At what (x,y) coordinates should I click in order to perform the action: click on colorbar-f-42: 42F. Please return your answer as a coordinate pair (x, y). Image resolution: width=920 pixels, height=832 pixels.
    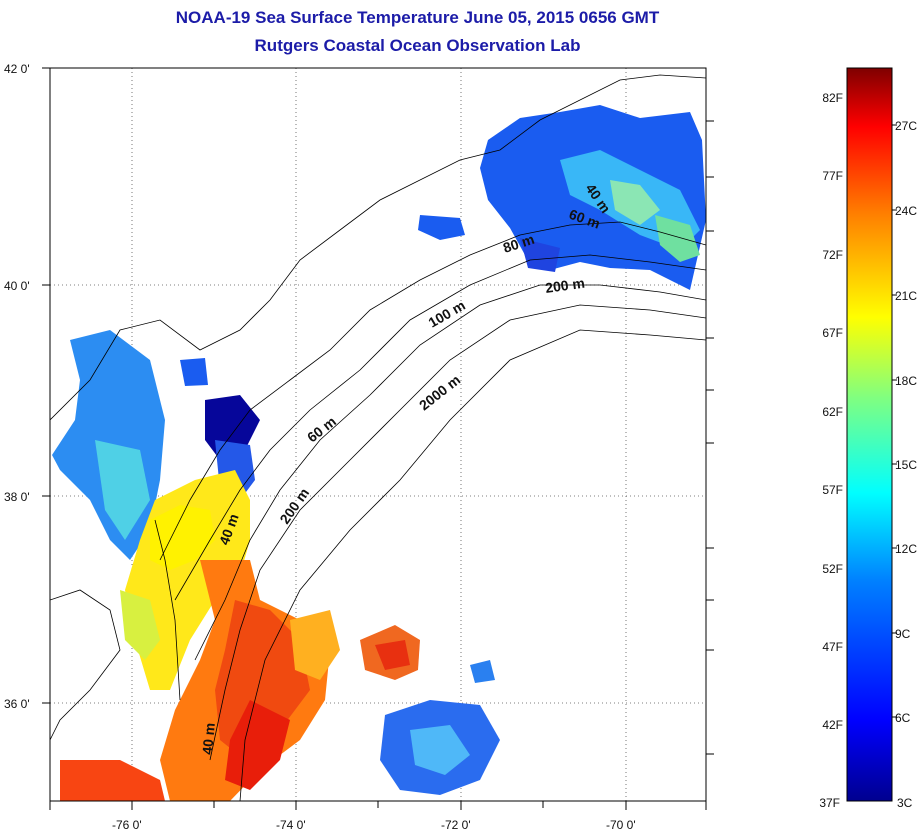
    Looking at the image, I should click on (832, 725).